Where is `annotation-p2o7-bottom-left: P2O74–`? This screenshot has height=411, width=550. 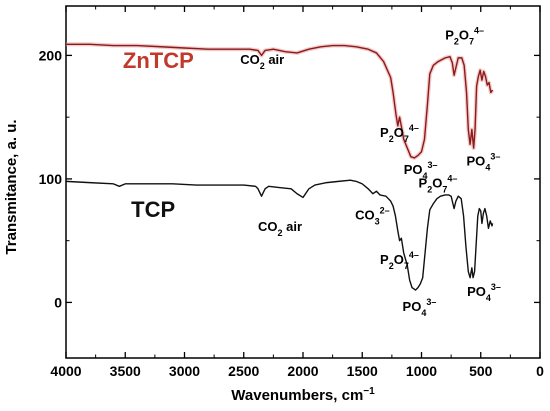 annotation-p2o7-bottom-left: P2O74– is located at coordinates (399, 260).